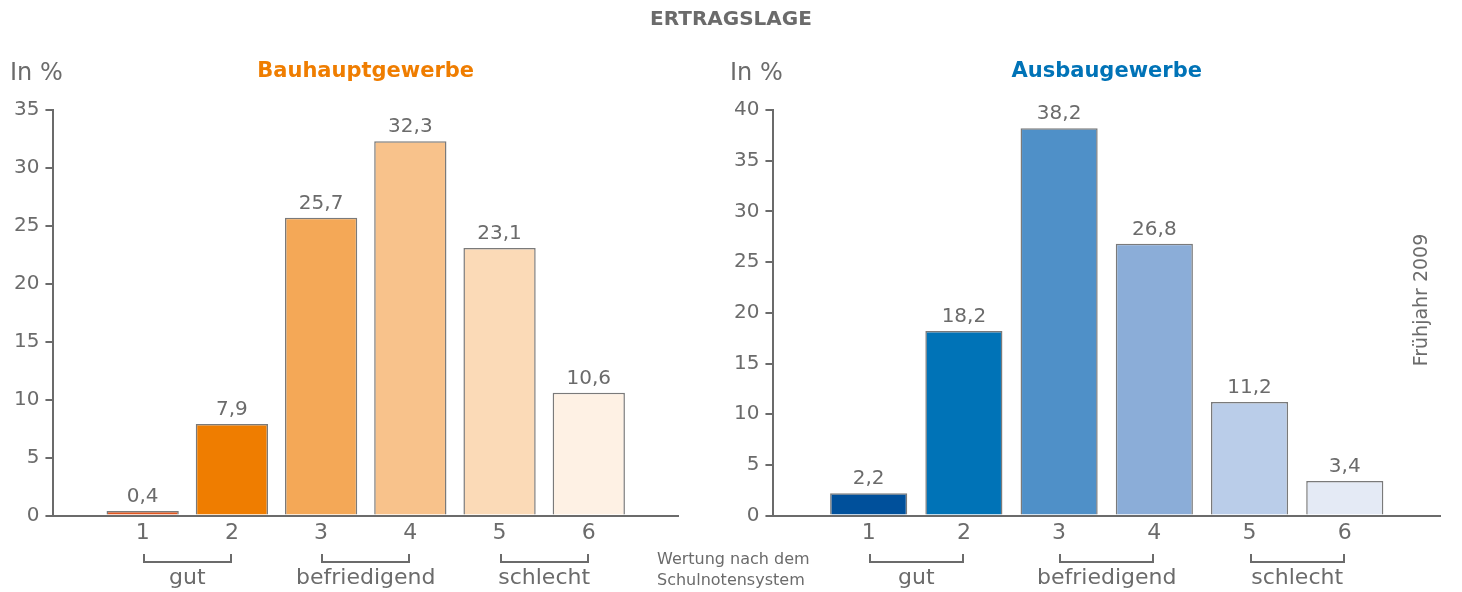 The image size is (1462, 592). I want to click on data-label: 2,2, so click(868, 477).